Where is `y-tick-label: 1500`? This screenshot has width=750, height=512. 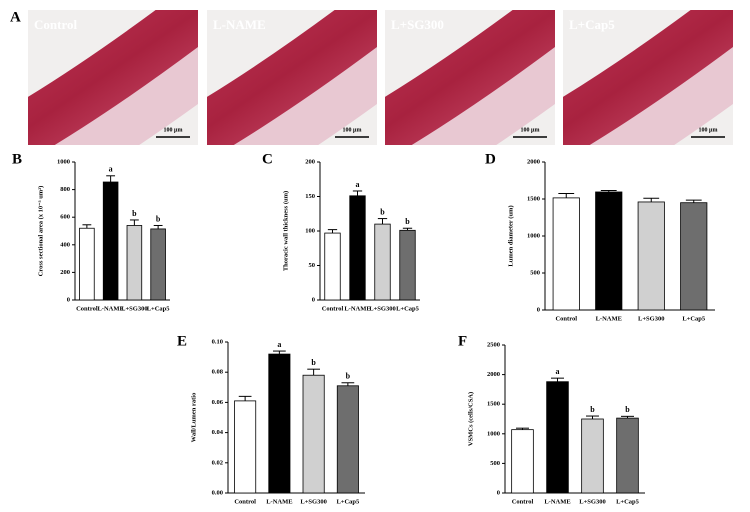
y-tick-label: 1500 is located at coordinates (533, 198).